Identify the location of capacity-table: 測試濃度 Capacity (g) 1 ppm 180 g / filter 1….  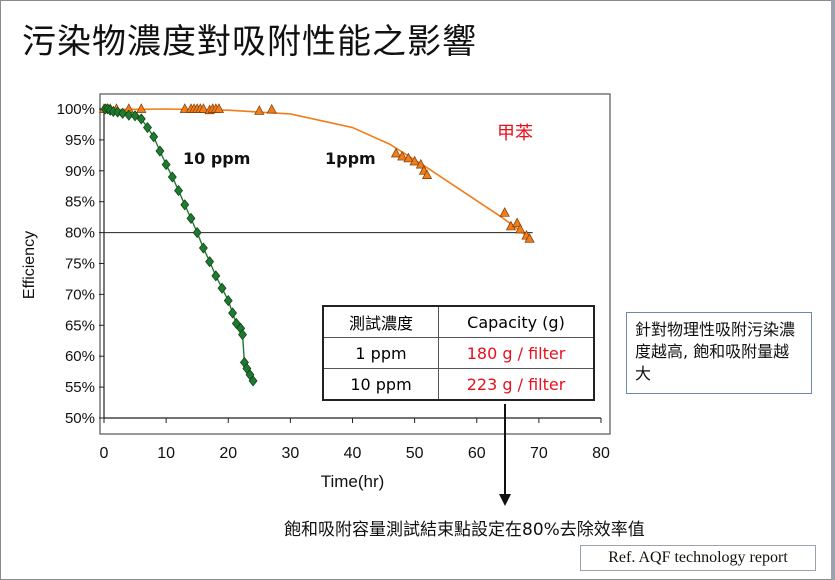
(458, 353).